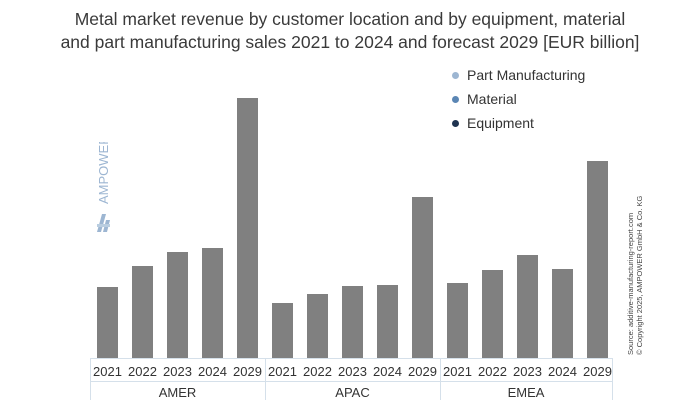  I want to click on bar-emea-2023, so click(527, 306).